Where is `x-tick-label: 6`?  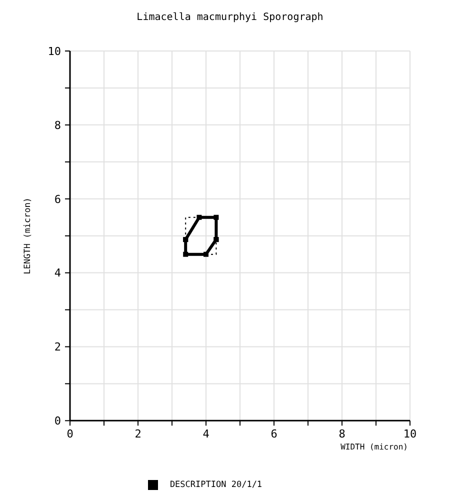
x-tick-label: 6 is located at coordinates (274, 433).